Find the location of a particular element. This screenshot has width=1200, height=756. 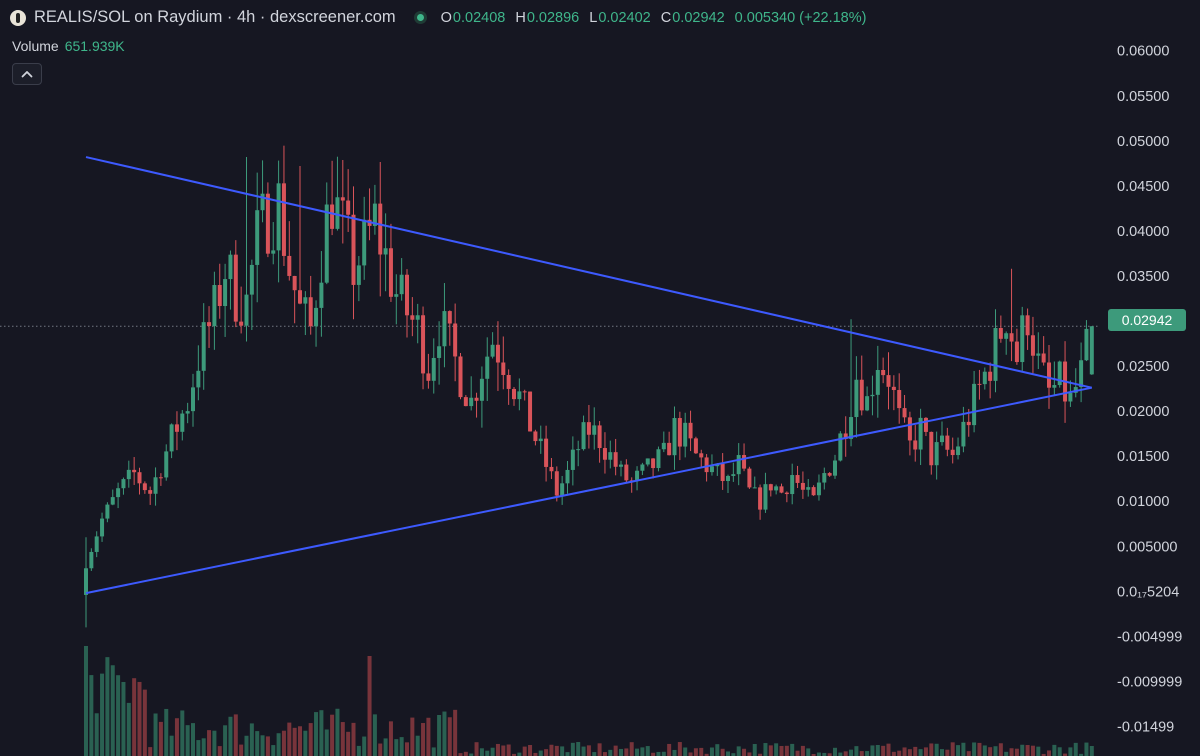

y-tick-label: -0.01499 is located at coordinates (1145, 727).